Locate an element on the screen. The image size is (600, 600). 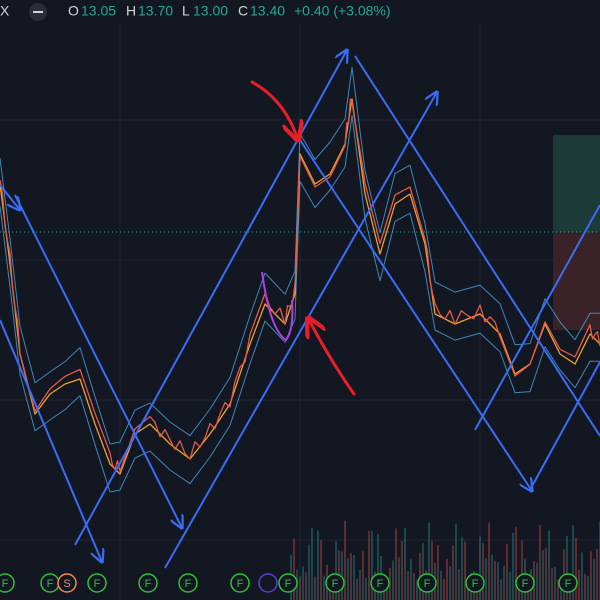
event-marker-blank is located at coordinates (268, 583).